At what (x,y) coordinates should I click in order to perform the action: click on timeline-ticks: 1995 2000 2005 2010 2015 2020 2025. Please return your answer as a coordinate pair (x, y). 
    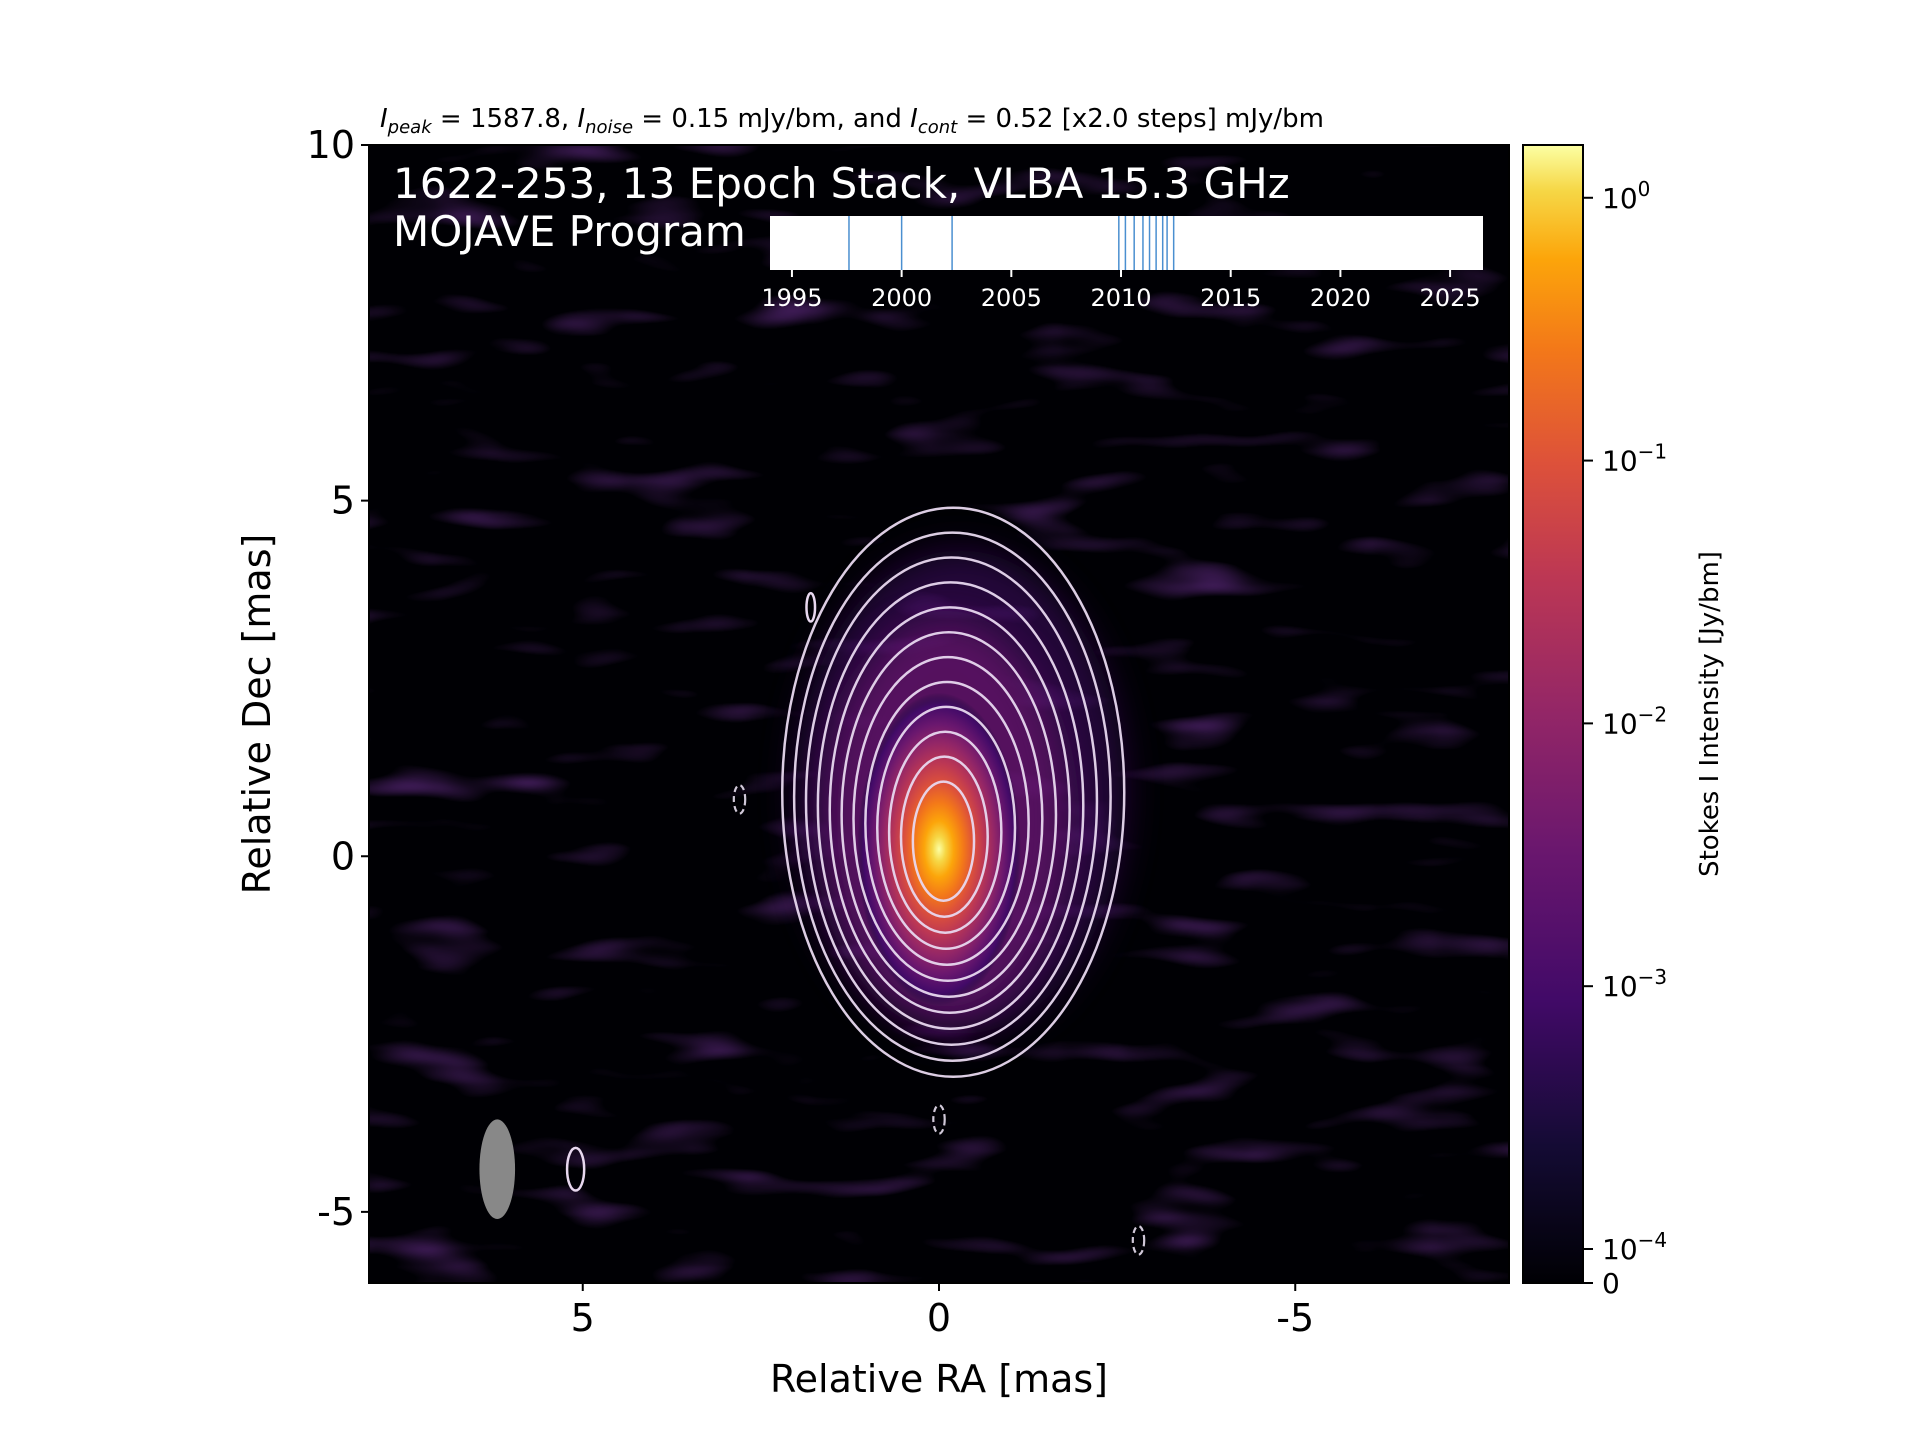
    Looking at the image, I should click on (1121, 291).